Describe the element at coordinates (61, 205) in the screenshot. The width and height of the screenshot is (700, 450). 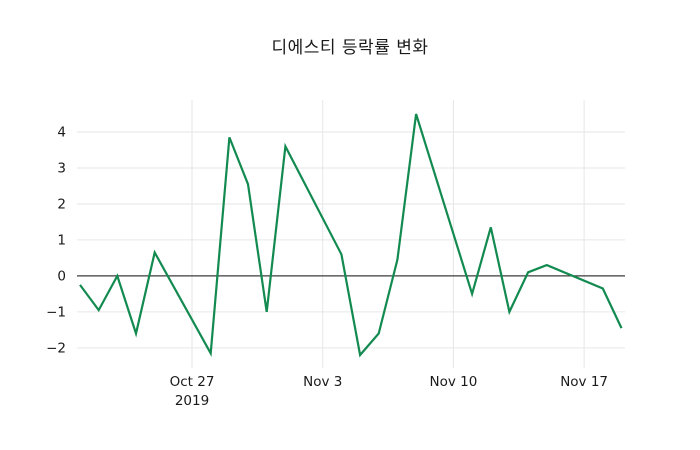
I see `y-tick-label: 2` at that location.